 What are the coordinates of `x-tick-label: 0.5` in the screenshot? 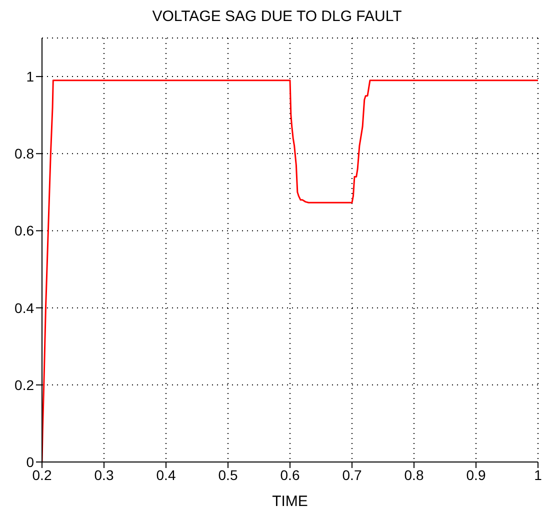 It's located at (228, 474).